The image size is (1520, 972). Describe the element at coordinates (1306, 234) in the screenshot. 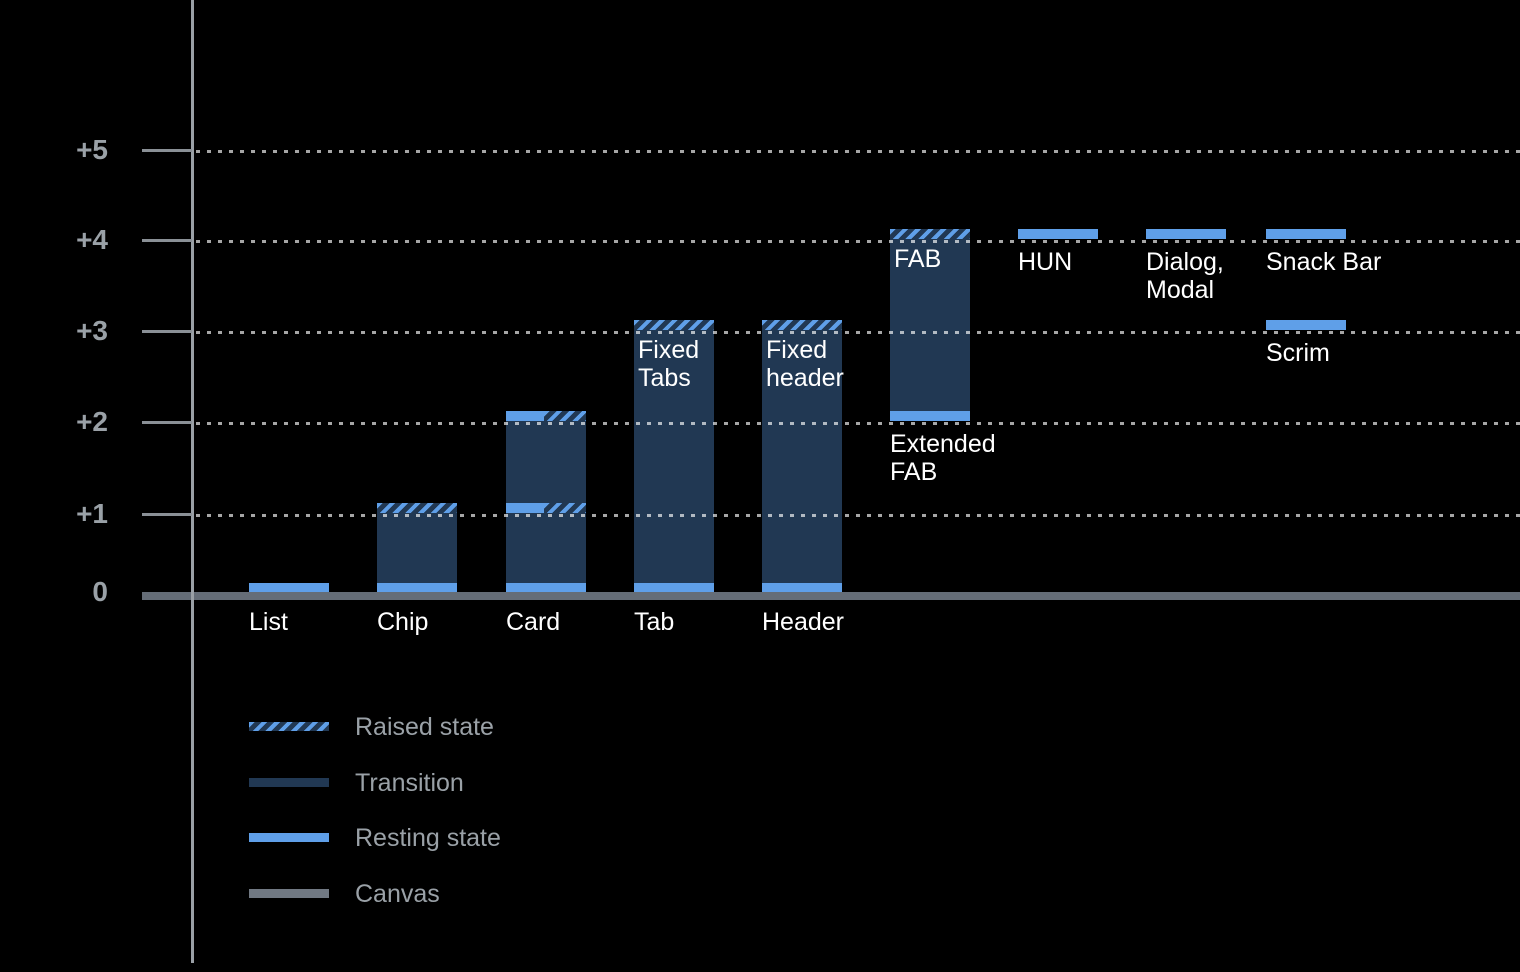

I see `segment-resting-snack-bar` at that location.